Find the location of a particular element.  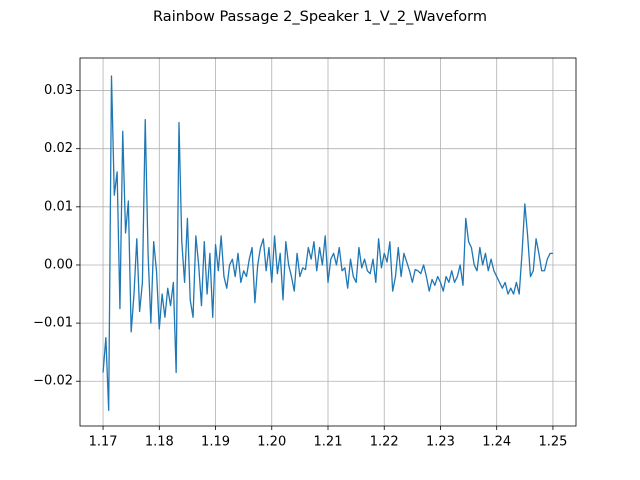

y-tick-label: 0.01 is located at coordinates (58, 206).